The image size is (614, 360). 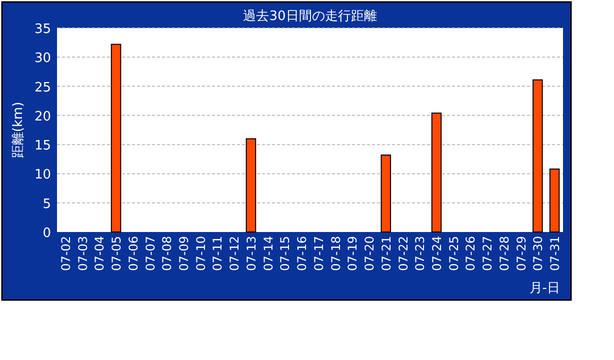 What do you see at coordinates (42, 146) in the screenshot?
I see `y-tick-label: 15` at bounding box center [42, 146].